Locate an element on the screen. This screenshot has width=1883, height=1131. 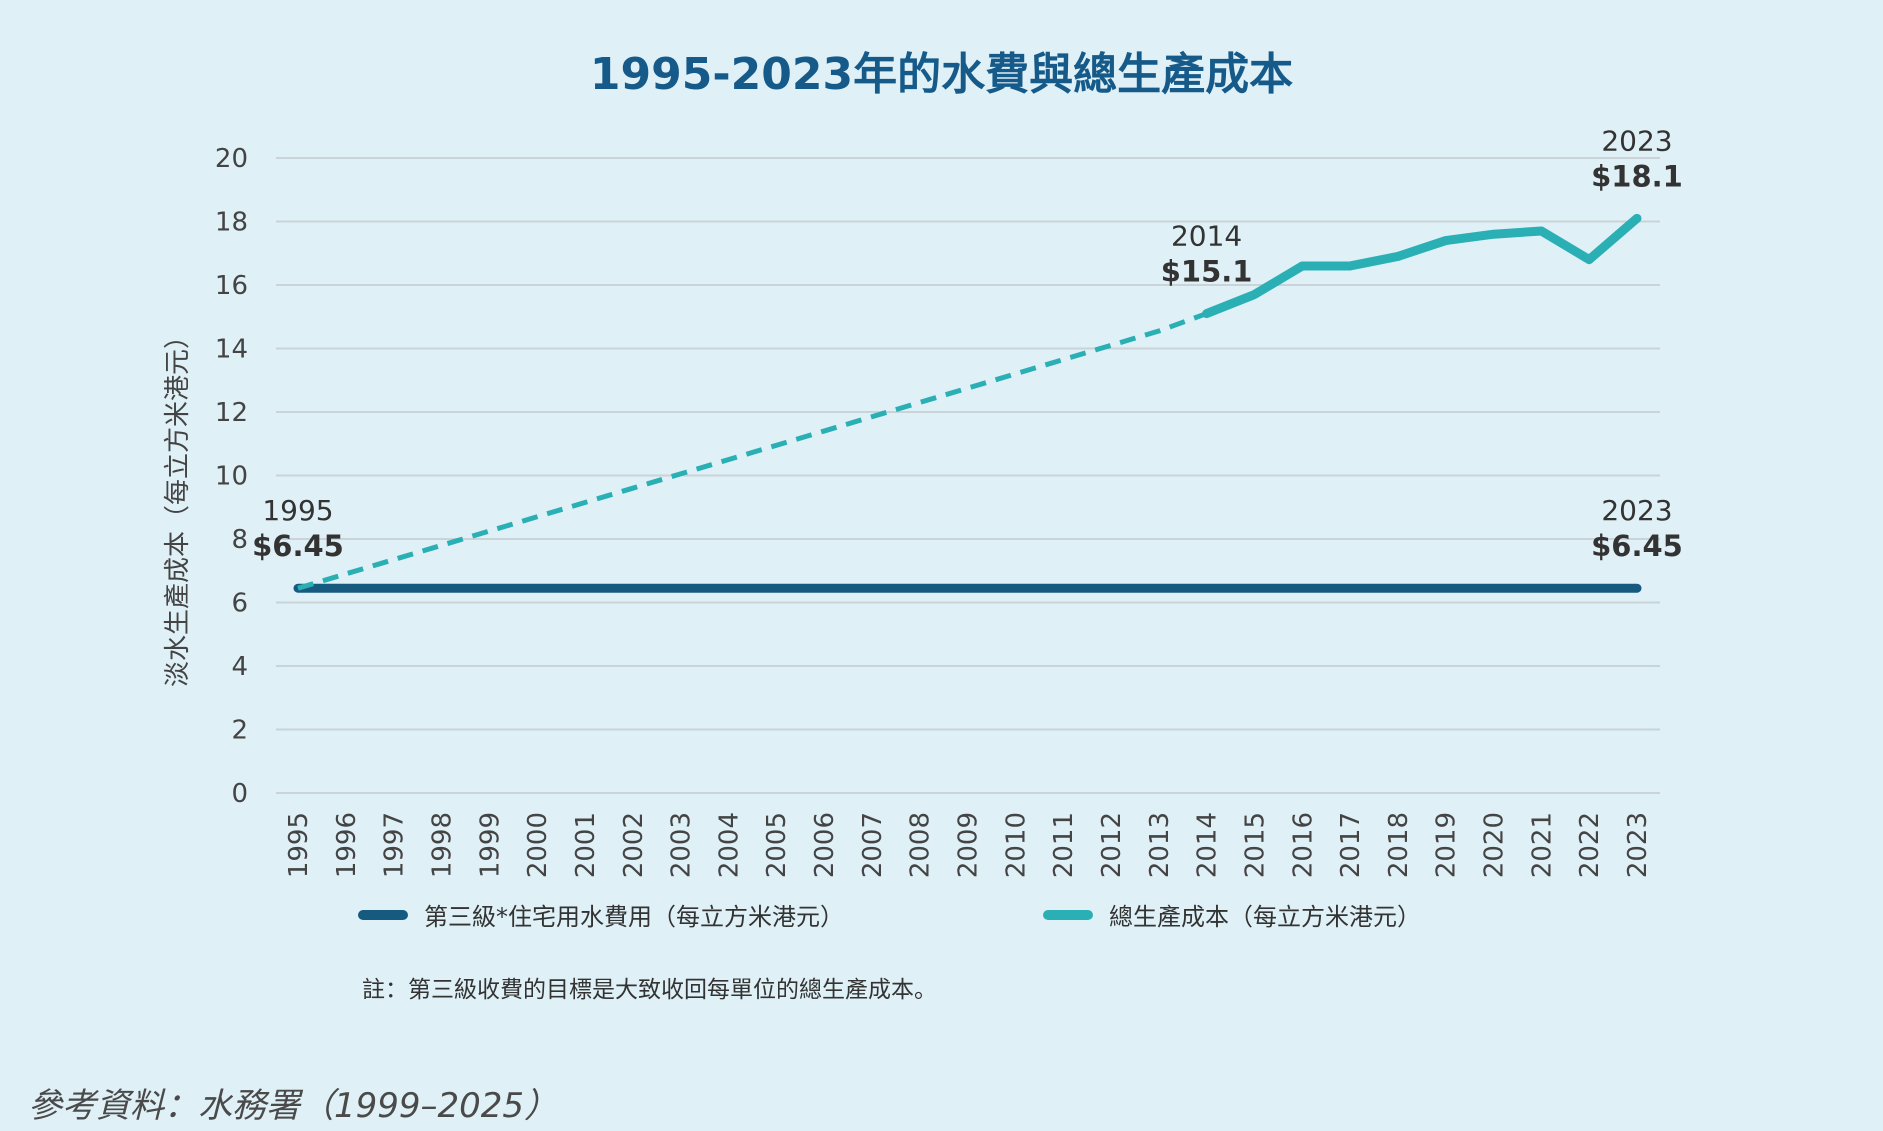
y-tick-label: 0 is located at coordinates (239, 794).